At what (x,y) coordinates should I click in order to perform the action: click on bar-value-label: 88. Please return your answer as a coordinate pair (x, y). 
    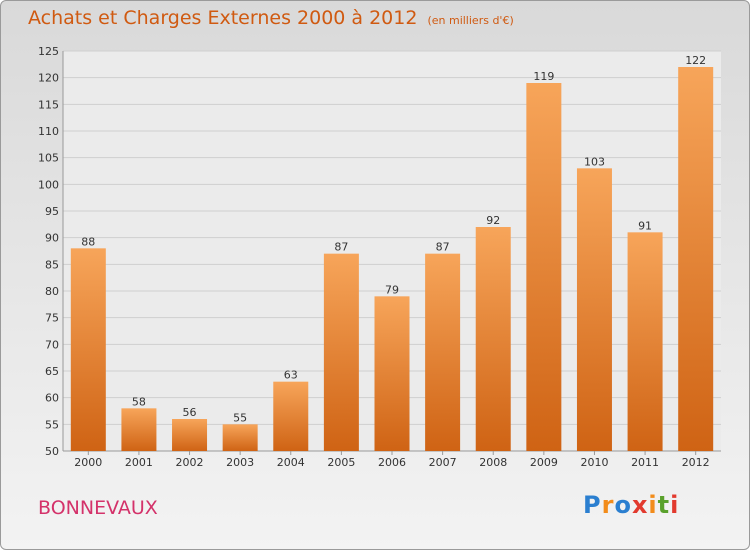
    Looking at the image, I should click on (88, 241).